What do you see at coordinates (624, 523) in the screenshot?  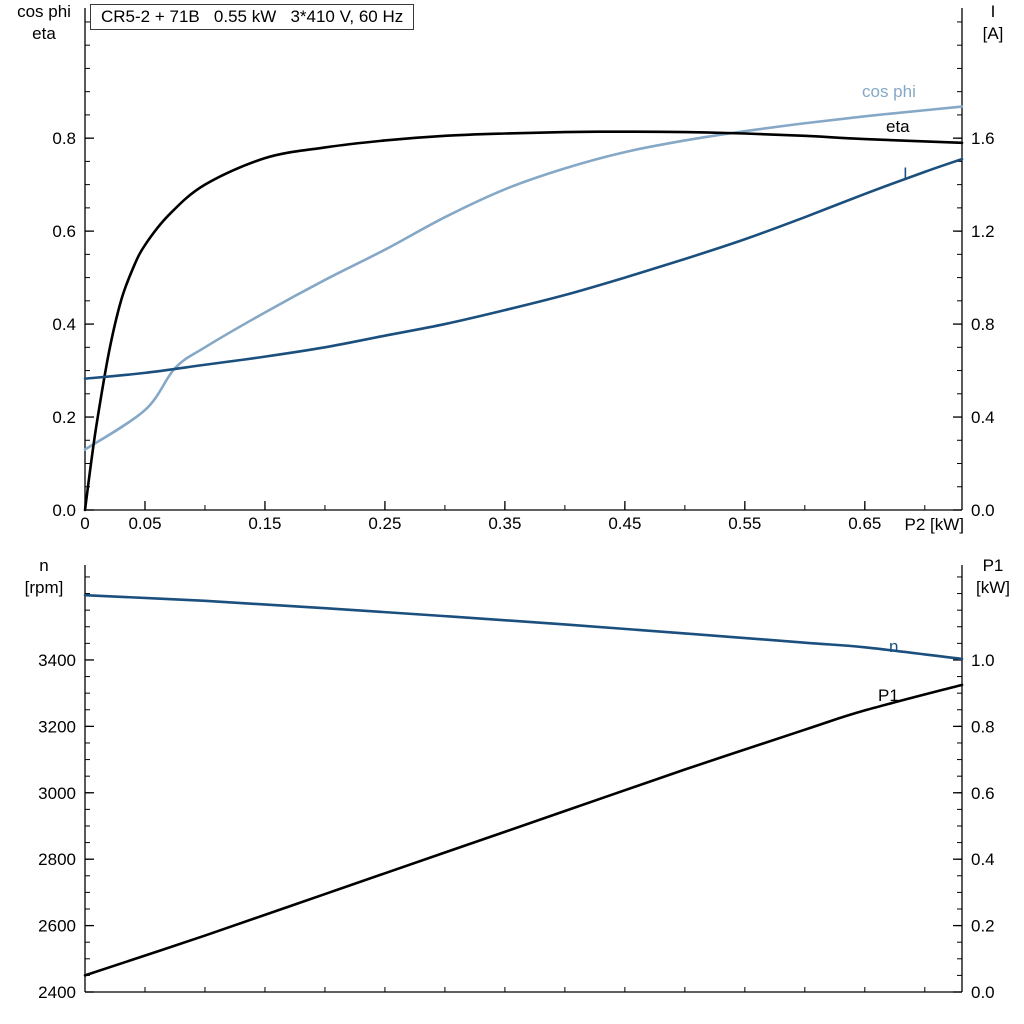 I see `x-tick-label: 0.45` at bounding box center [624, 523].